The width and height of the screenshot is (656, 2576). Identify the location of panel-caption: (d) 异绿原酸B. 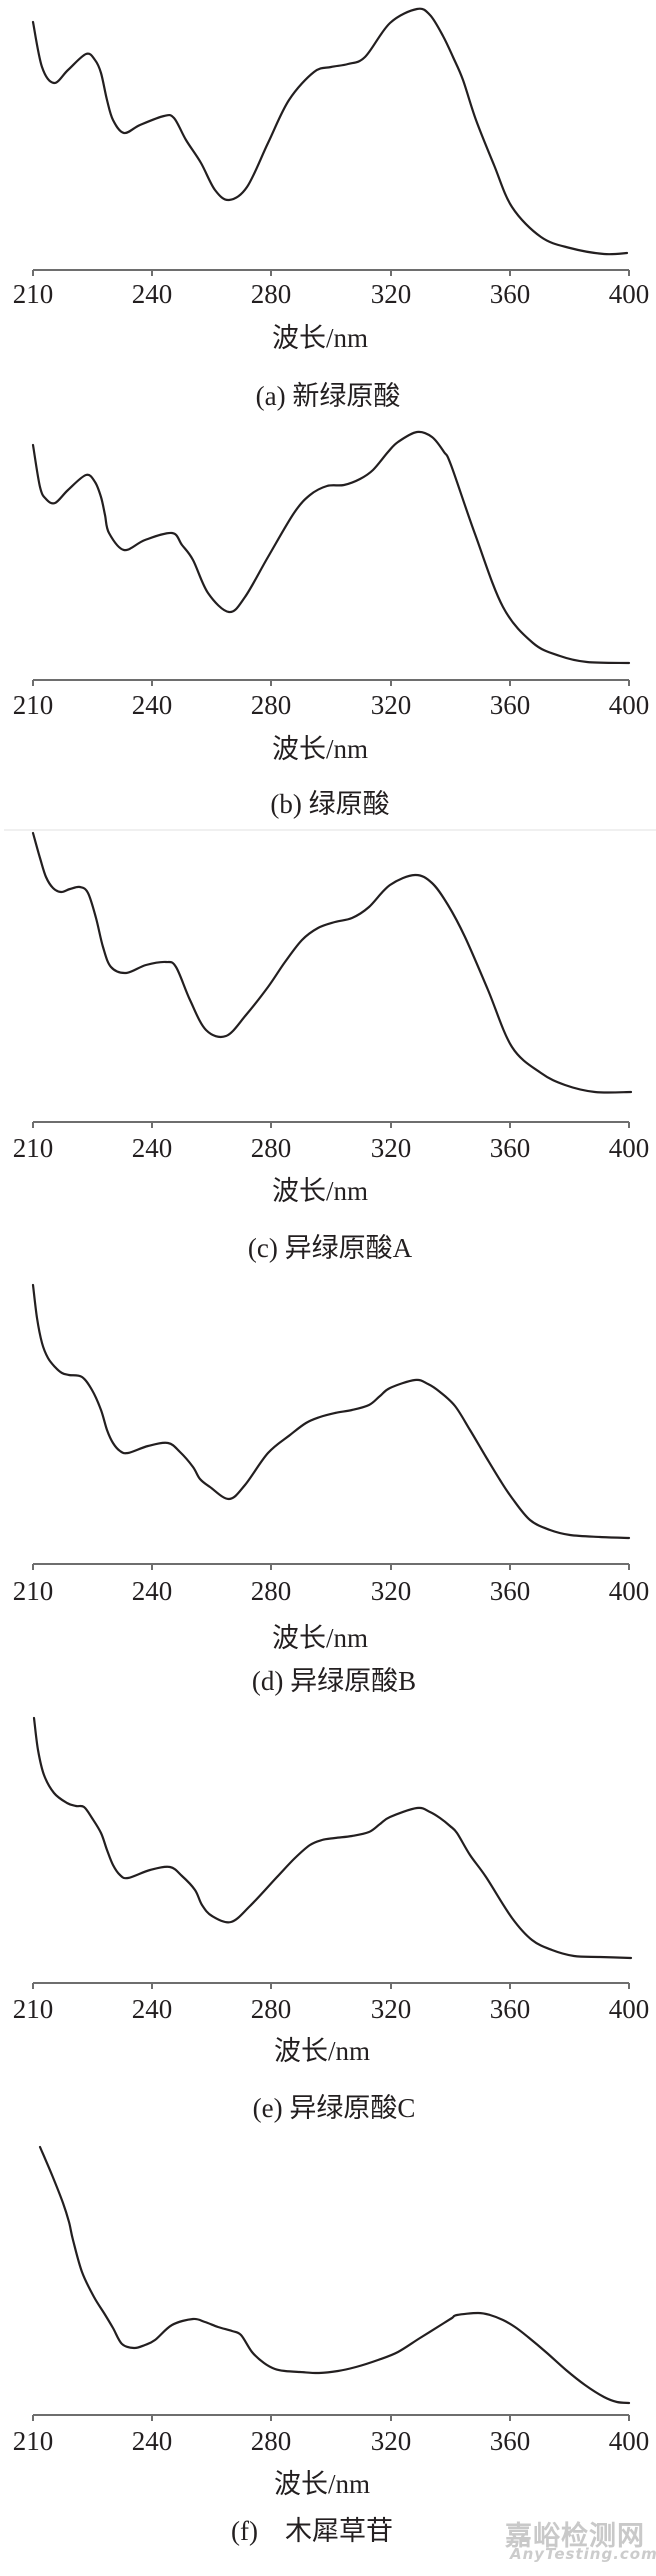
(334, 1681).